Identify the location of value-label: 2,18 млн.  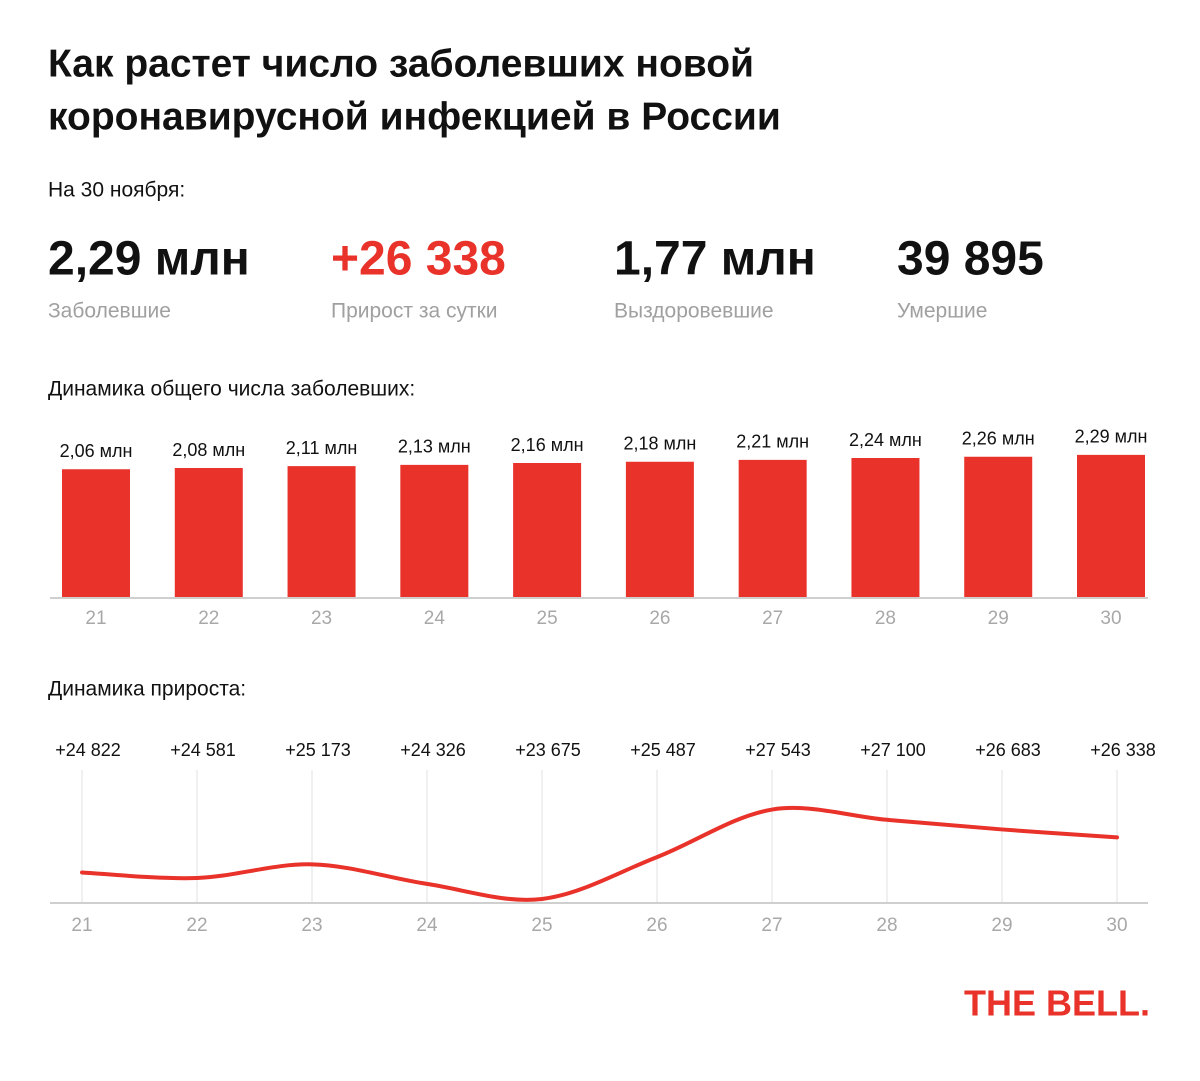
(659, 444).